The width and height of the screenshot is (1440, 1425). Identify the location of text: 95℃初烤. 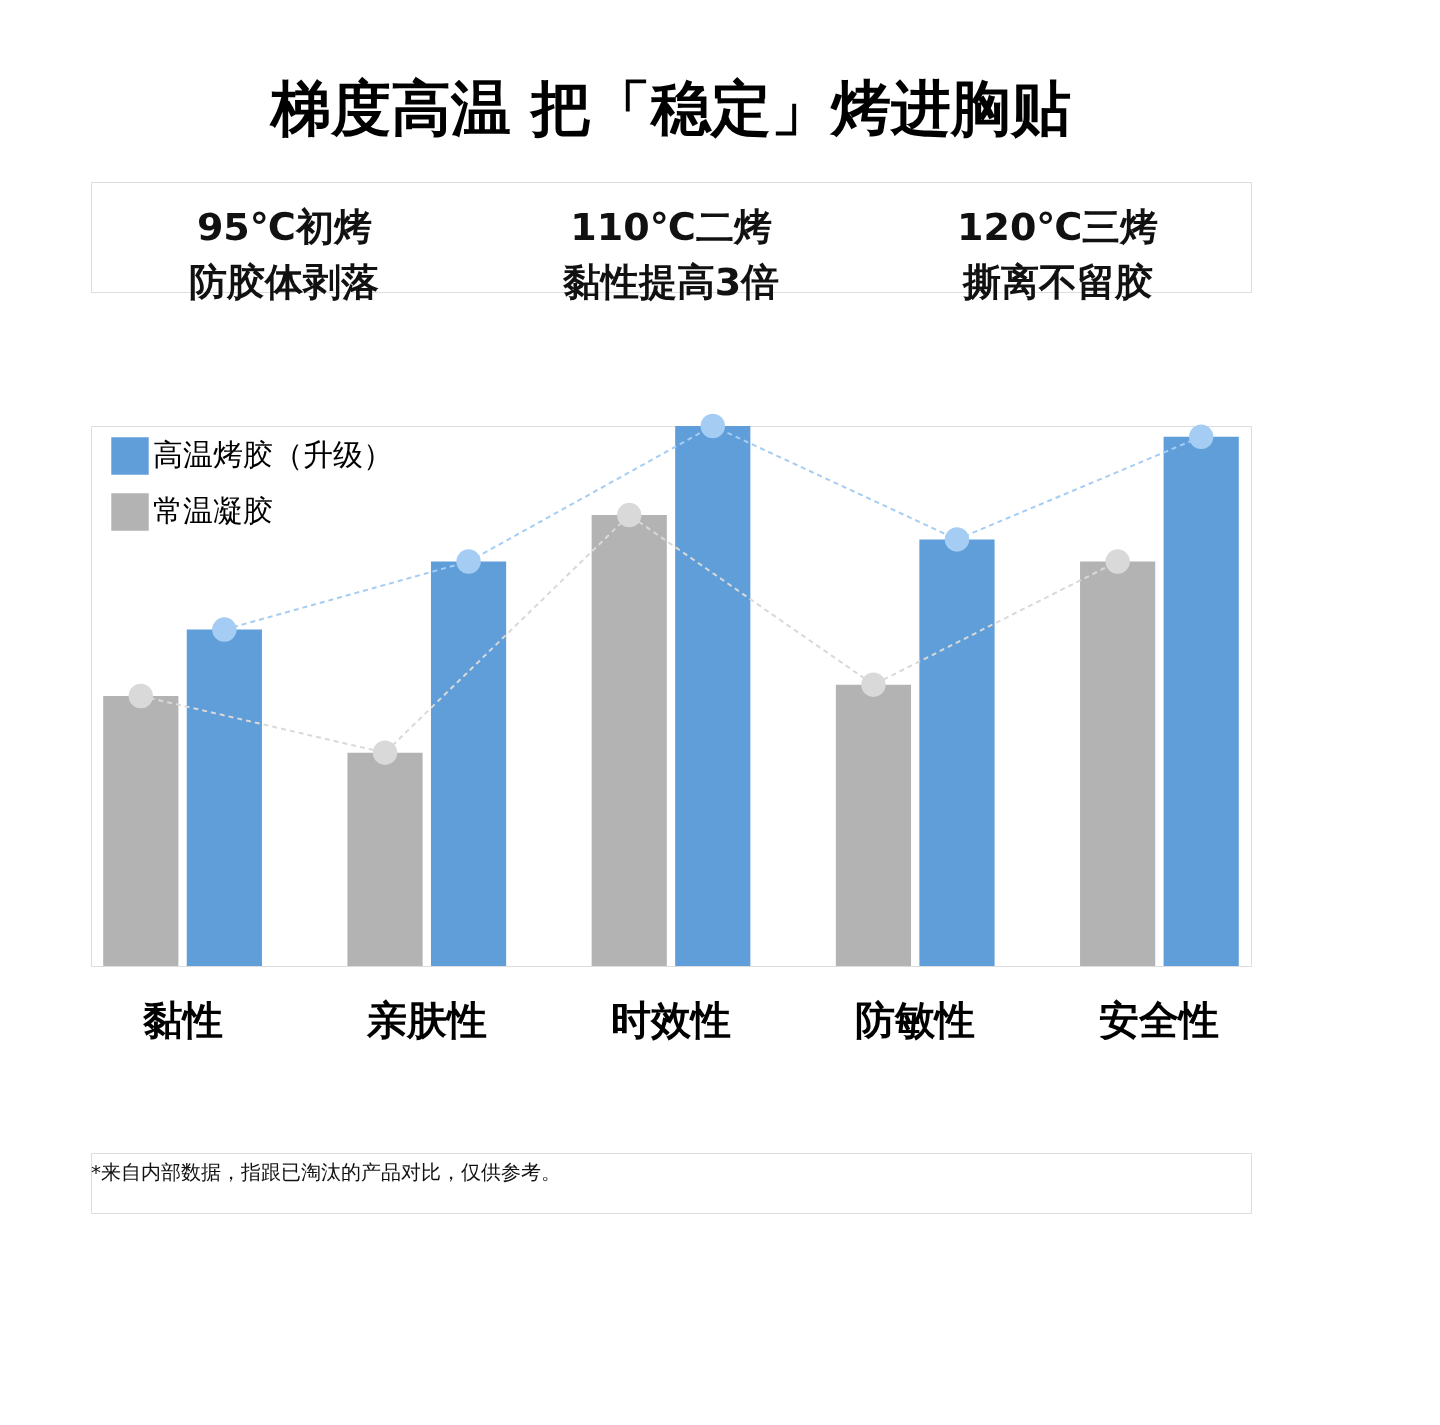
(284, 226).